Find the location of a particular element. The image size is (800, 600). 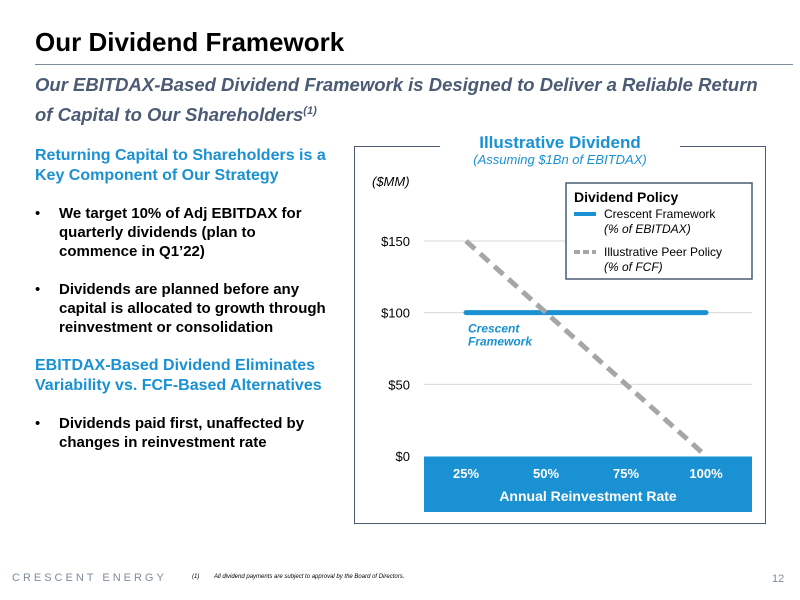

legend-entry-sub: (% of FCF) is located at coordinates (633, 267).